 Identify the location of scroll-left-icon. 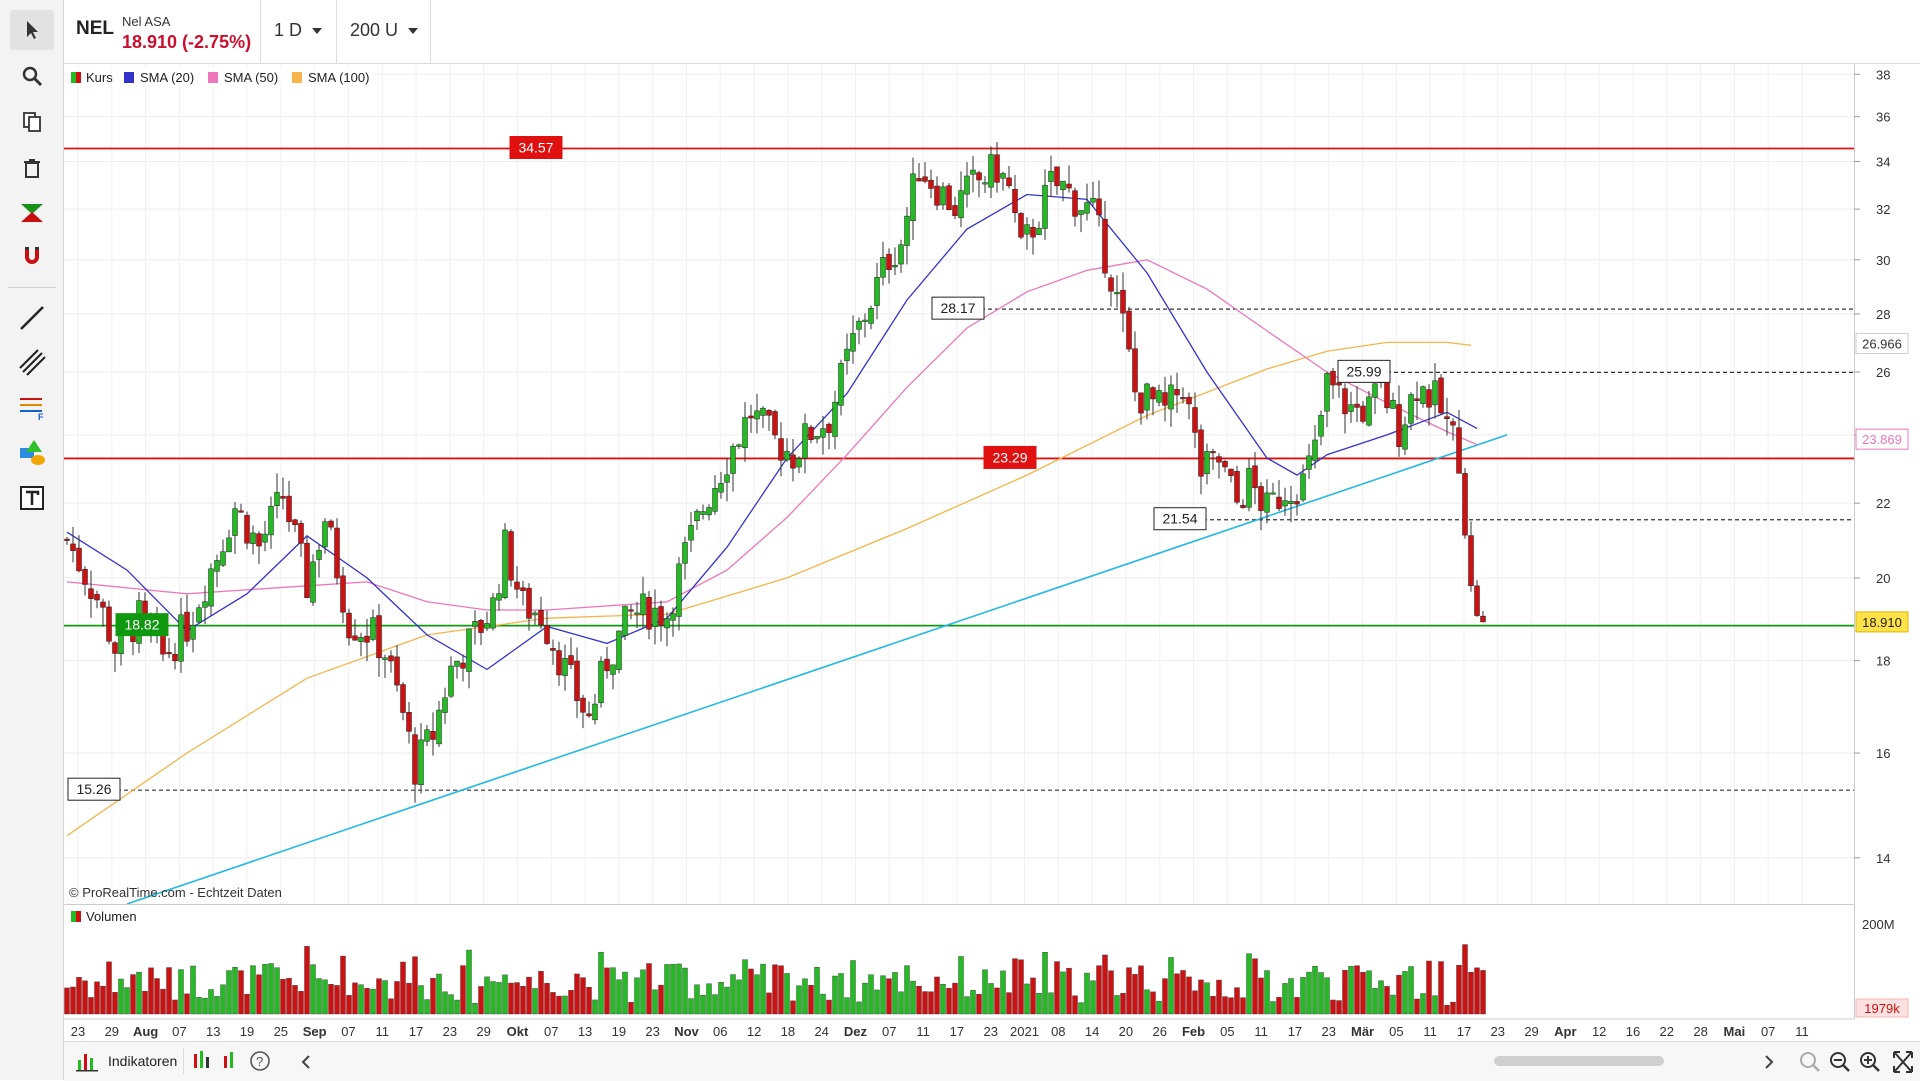
(306, 1062).